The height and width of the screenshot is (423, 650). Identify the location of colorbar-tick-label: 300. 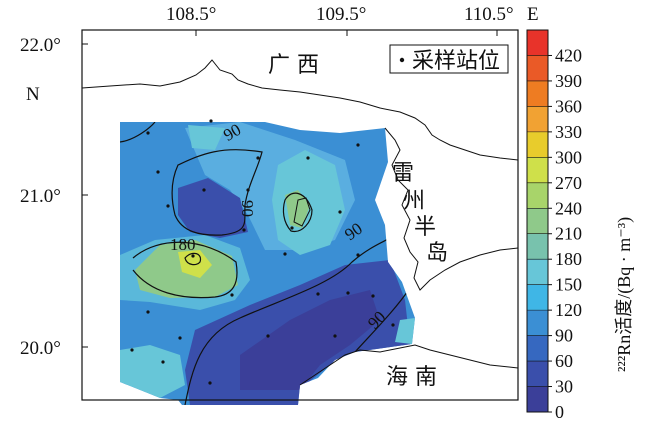
(568, 157).